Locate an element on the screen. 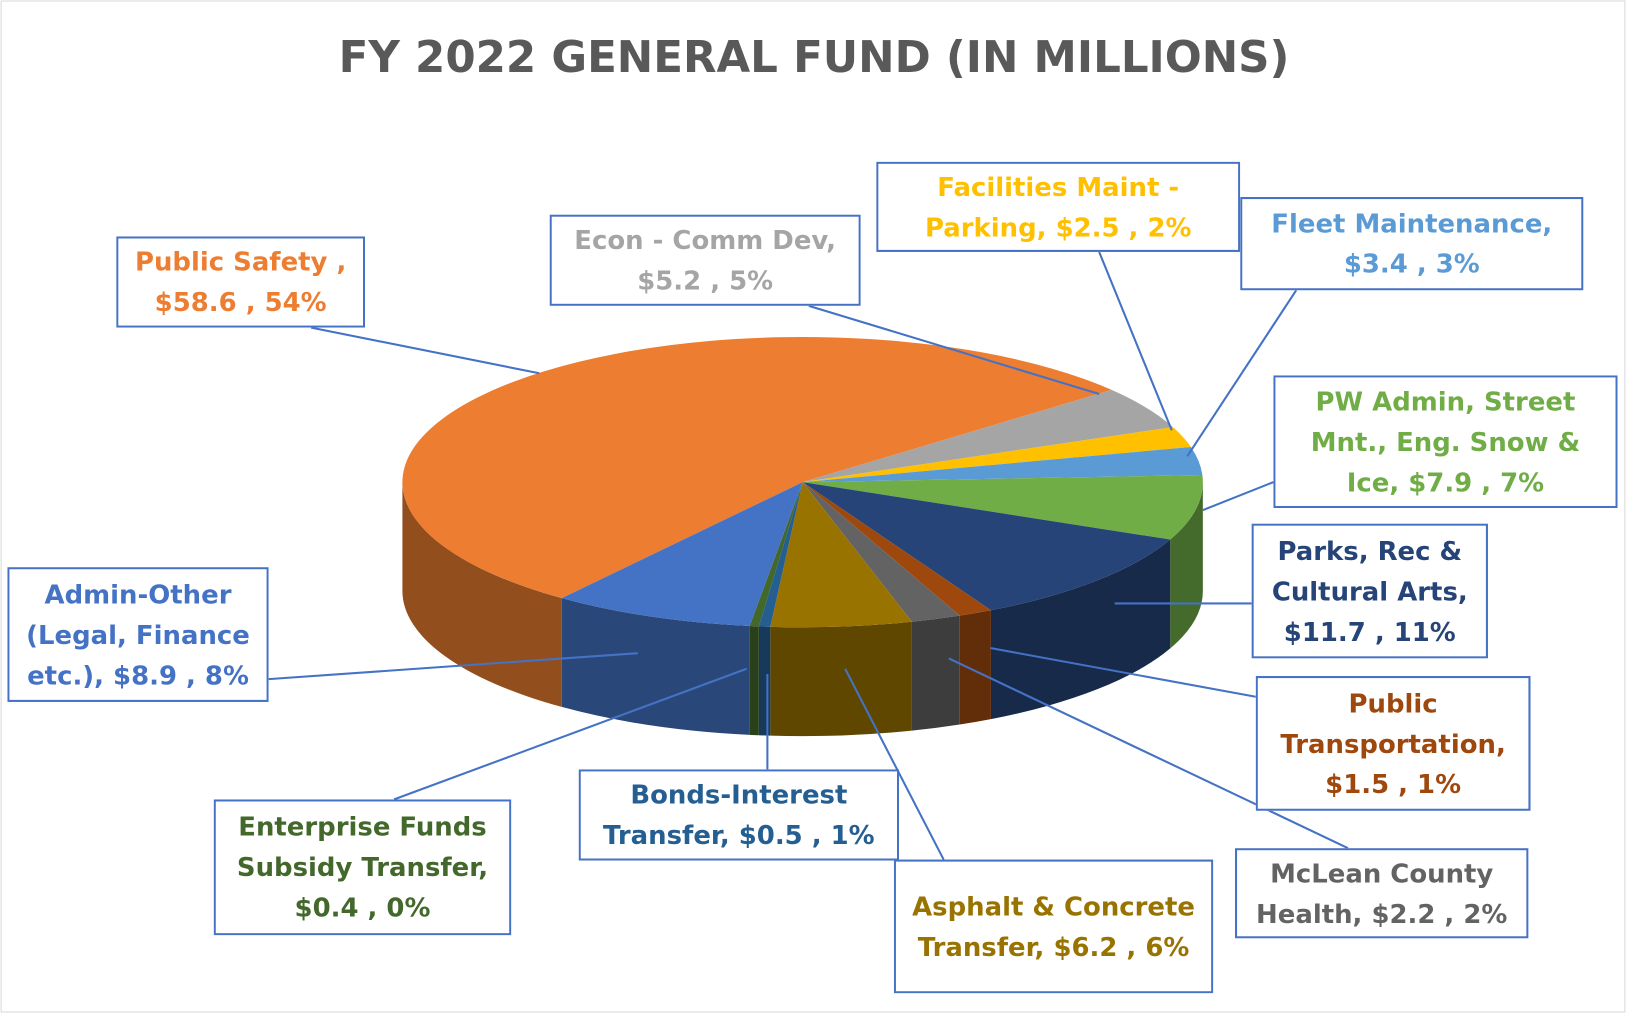 The width and height of the screenshot is (1626, 1013). category-label: Fleet Maintenance, is located at coordinates (1412, 223).